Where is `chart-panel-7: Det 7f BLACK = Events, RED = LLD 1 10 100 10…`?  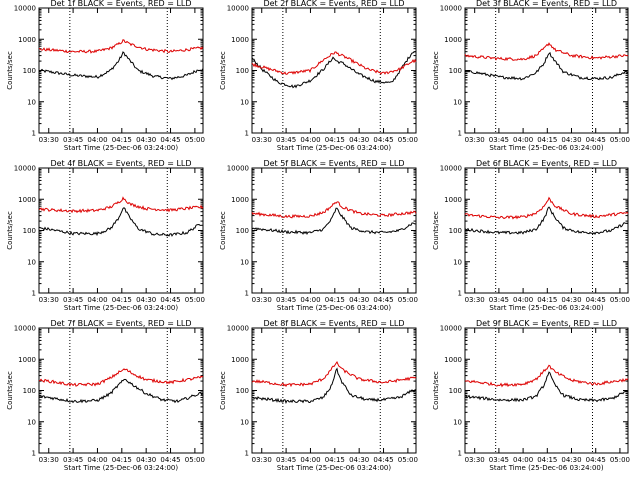 chart-panel-7: Det 7f BLACK = Events, RED = LLD 1 10 100 10… is located at coordinates (105, 395).